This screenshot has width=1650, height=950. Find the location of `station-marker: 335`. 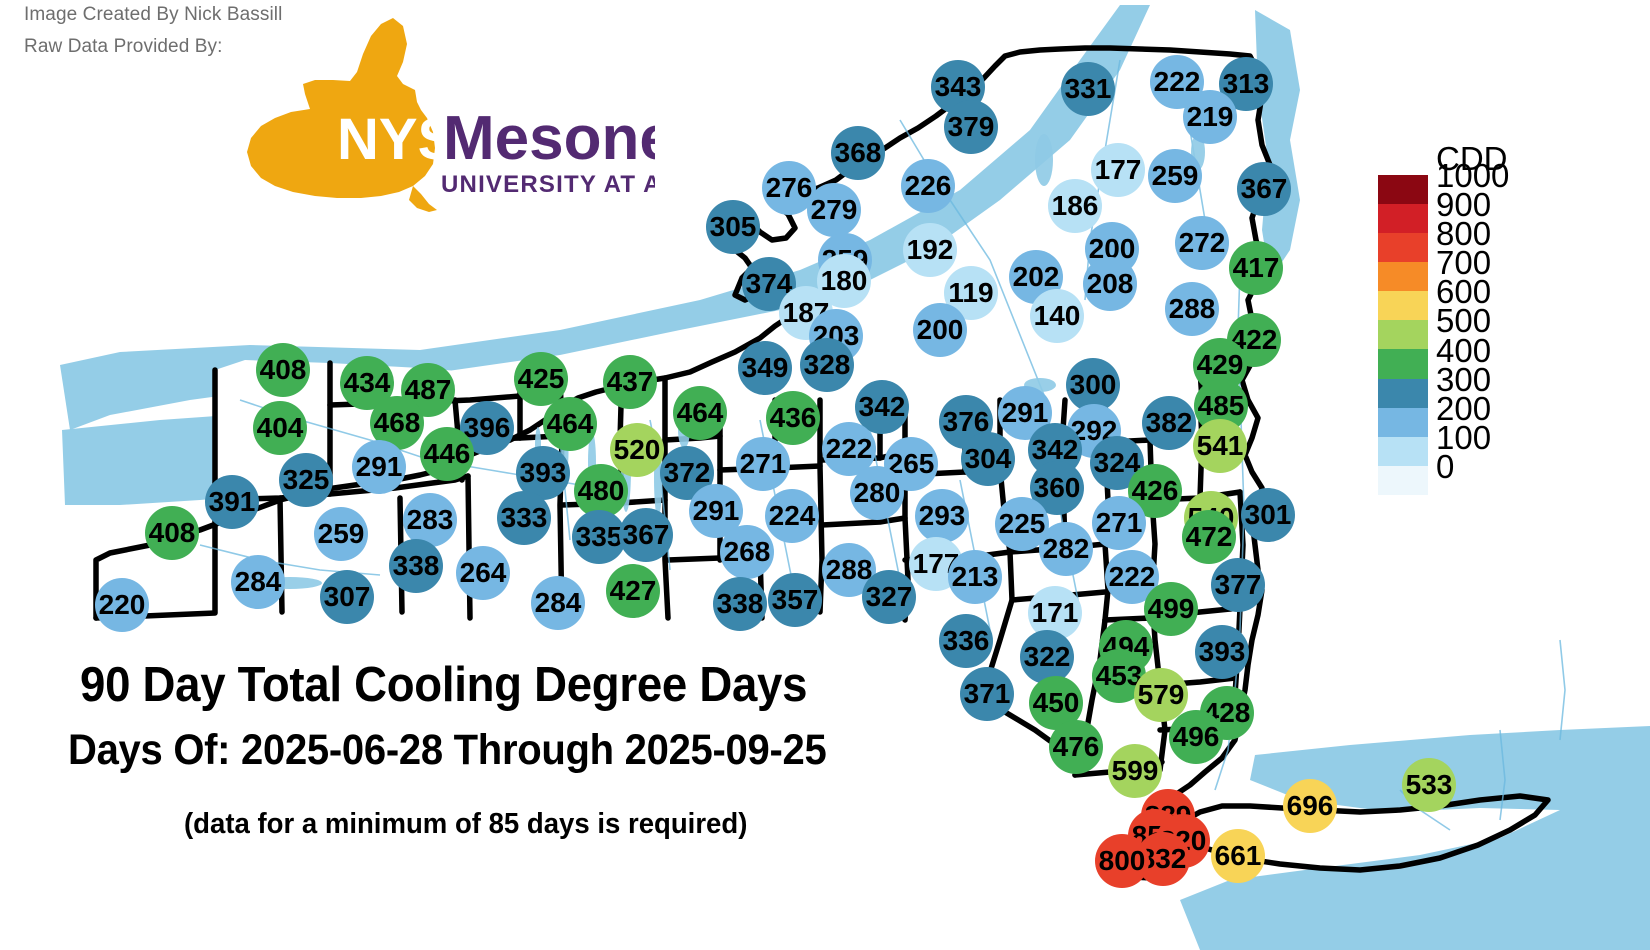

station-marker: 335 is located at coordinates (599, 537).